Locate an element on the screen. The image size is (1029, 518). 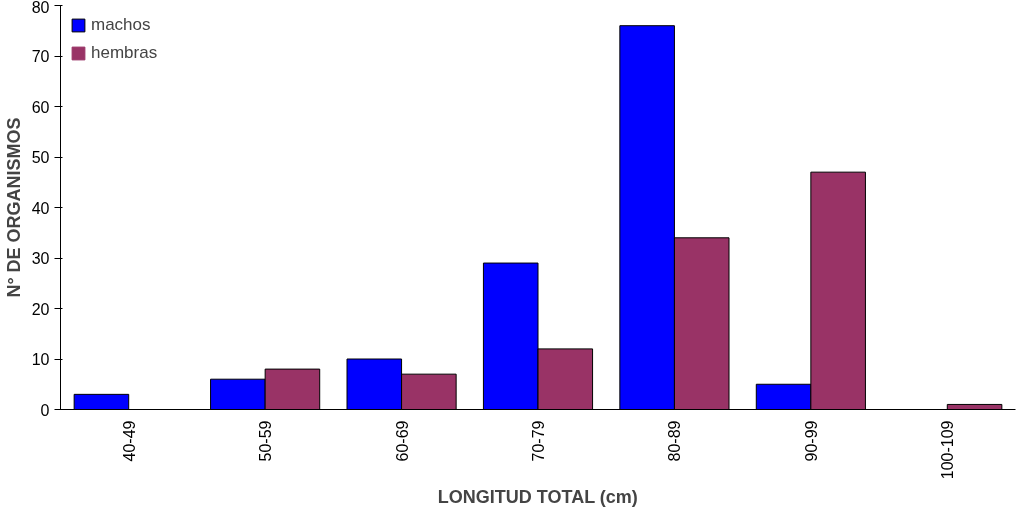
y-tick-label: 60 is located at coordinates (40, 107).